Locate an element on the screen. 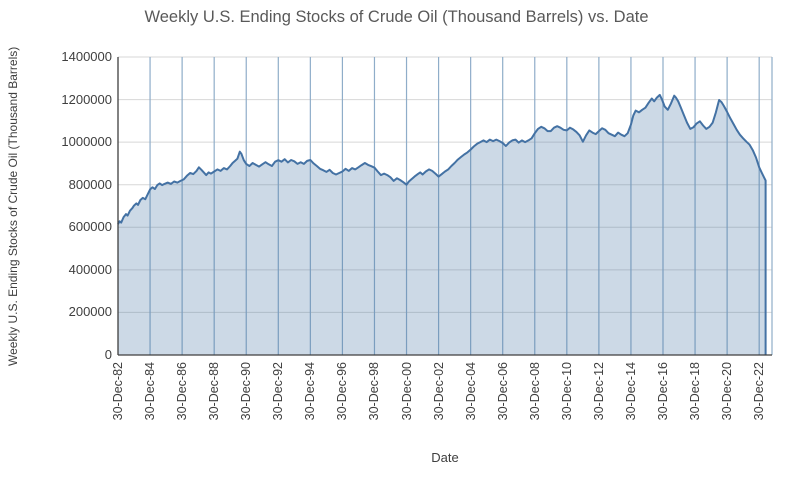 Image resolution: width=793 pixels, height=479 pixels. x-tick-label: 30-Dec-82 is located at coordinates (118, 391).